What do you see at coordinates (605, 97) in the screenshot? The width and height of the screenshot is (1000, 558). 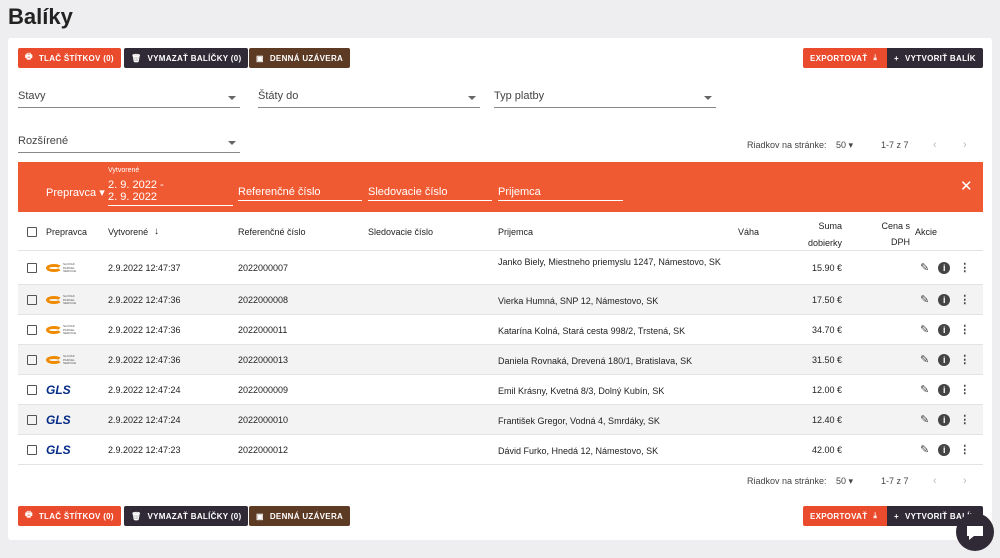 I see `payment-select: Typ platby` at bounding box center [605, 97].